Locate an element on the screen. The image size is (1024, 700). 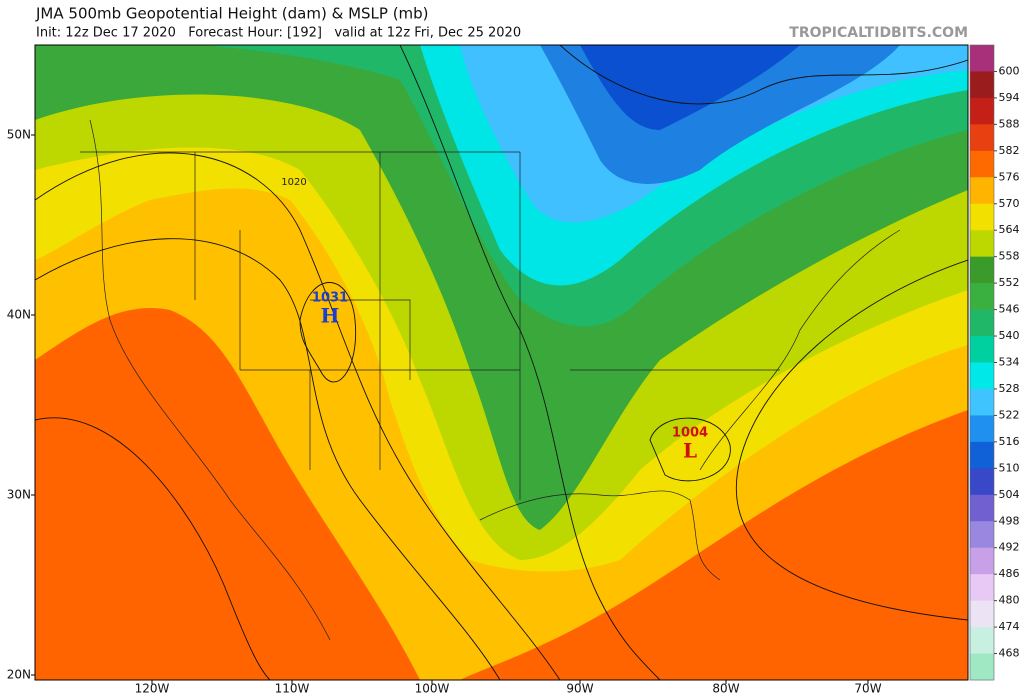
colorbar-label: 558 is located at coordinates (1009, 256).